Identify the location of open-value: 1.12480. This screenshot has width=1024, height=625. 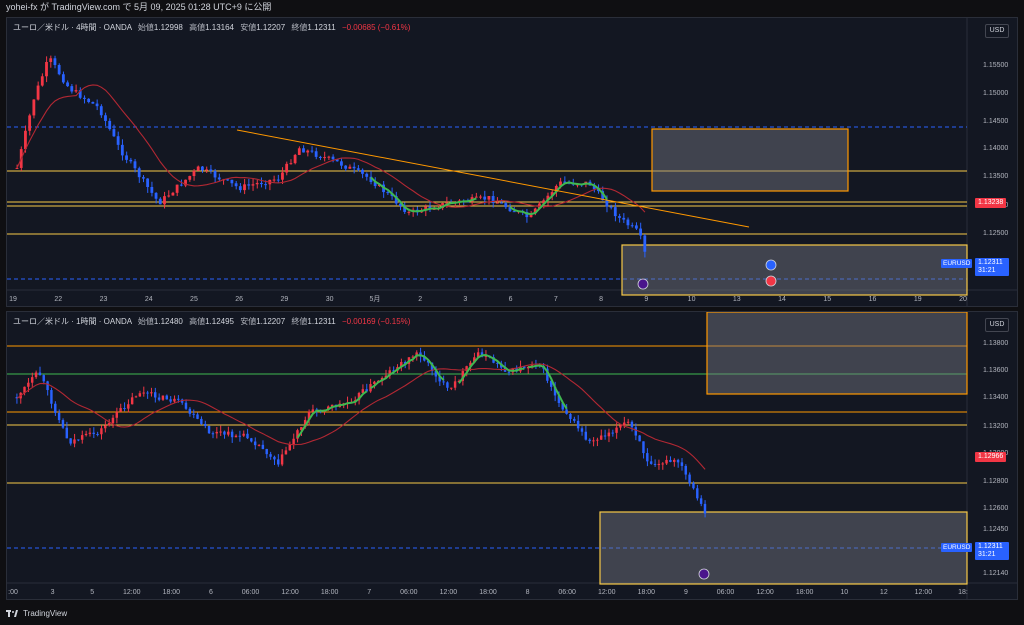
(168, 321).